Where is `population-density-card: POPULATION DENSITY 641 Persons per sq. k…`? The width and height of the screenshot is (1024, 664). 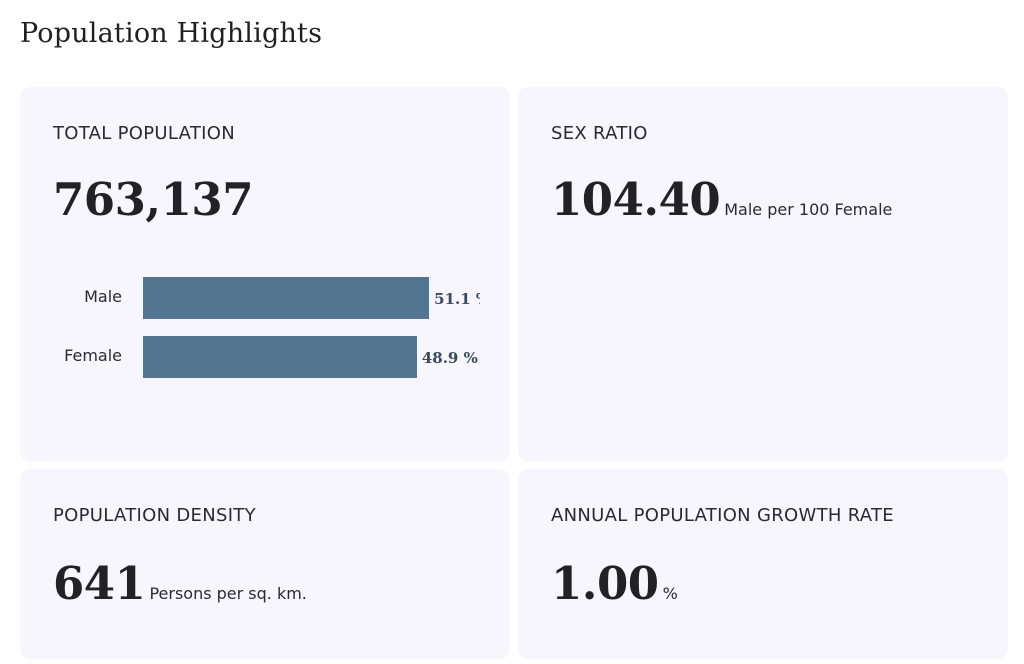
population-density-card: POPULATION DENSITY 641 Persons per sq. k… is located at coordinates (265, 564).